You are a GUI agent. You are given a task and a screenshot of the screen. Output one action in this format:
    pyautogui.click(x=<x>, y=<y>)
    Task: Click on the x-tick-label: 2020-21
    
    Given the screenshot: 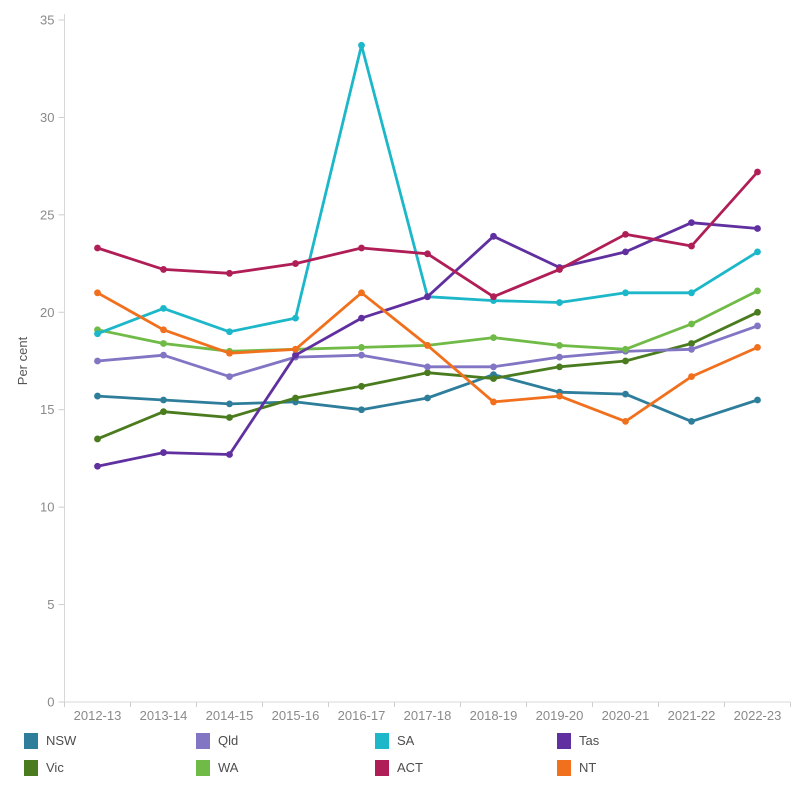 What is the action you would take?
    pyautogui.click(x=626, y=715)
    